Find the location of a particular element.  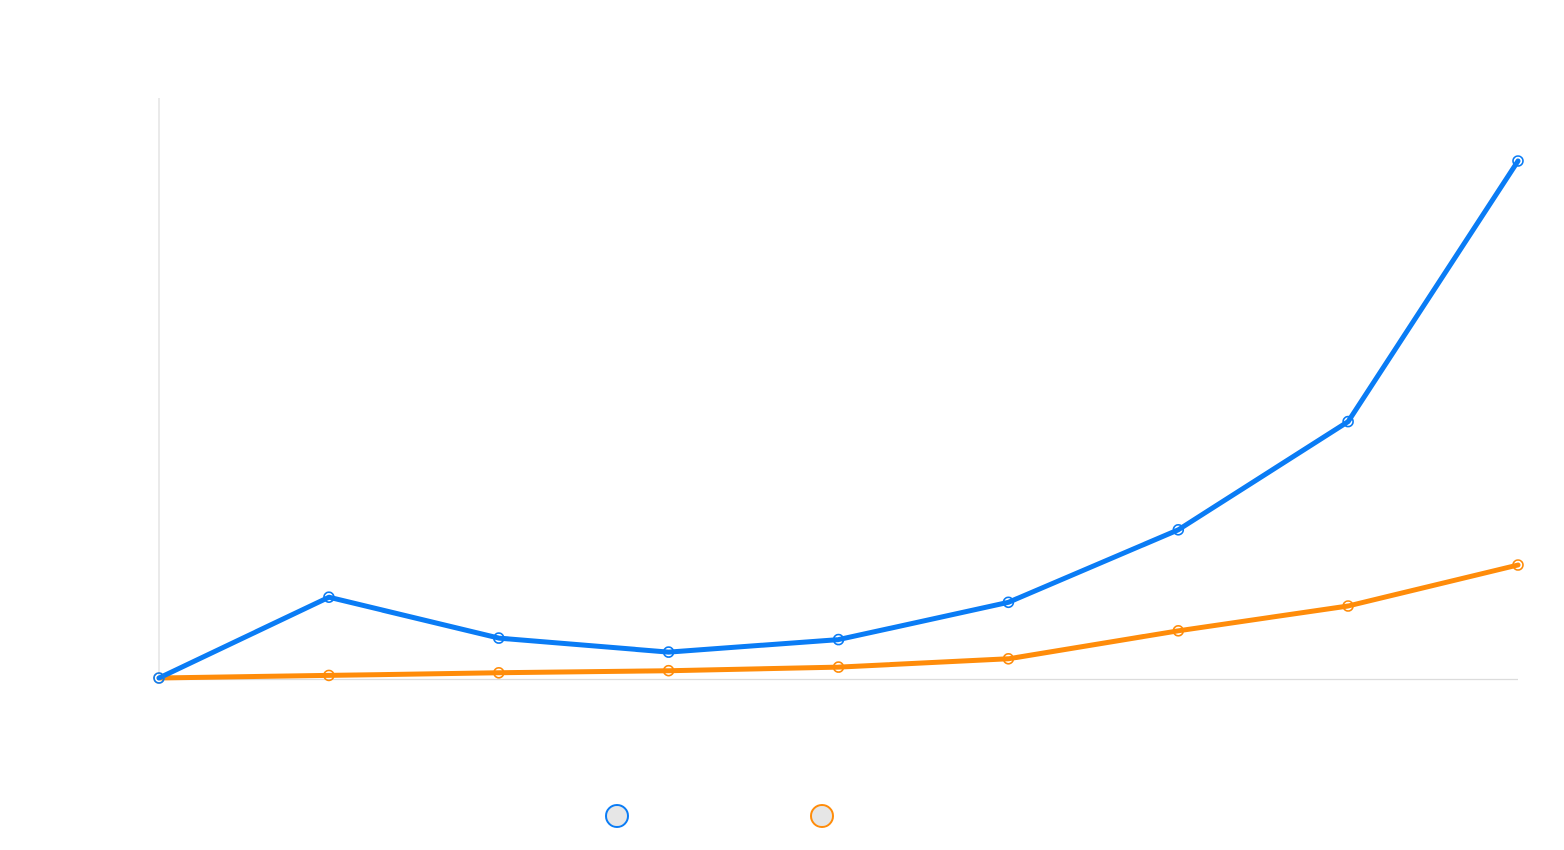

series-2-line is located at coordinates (838, 621).